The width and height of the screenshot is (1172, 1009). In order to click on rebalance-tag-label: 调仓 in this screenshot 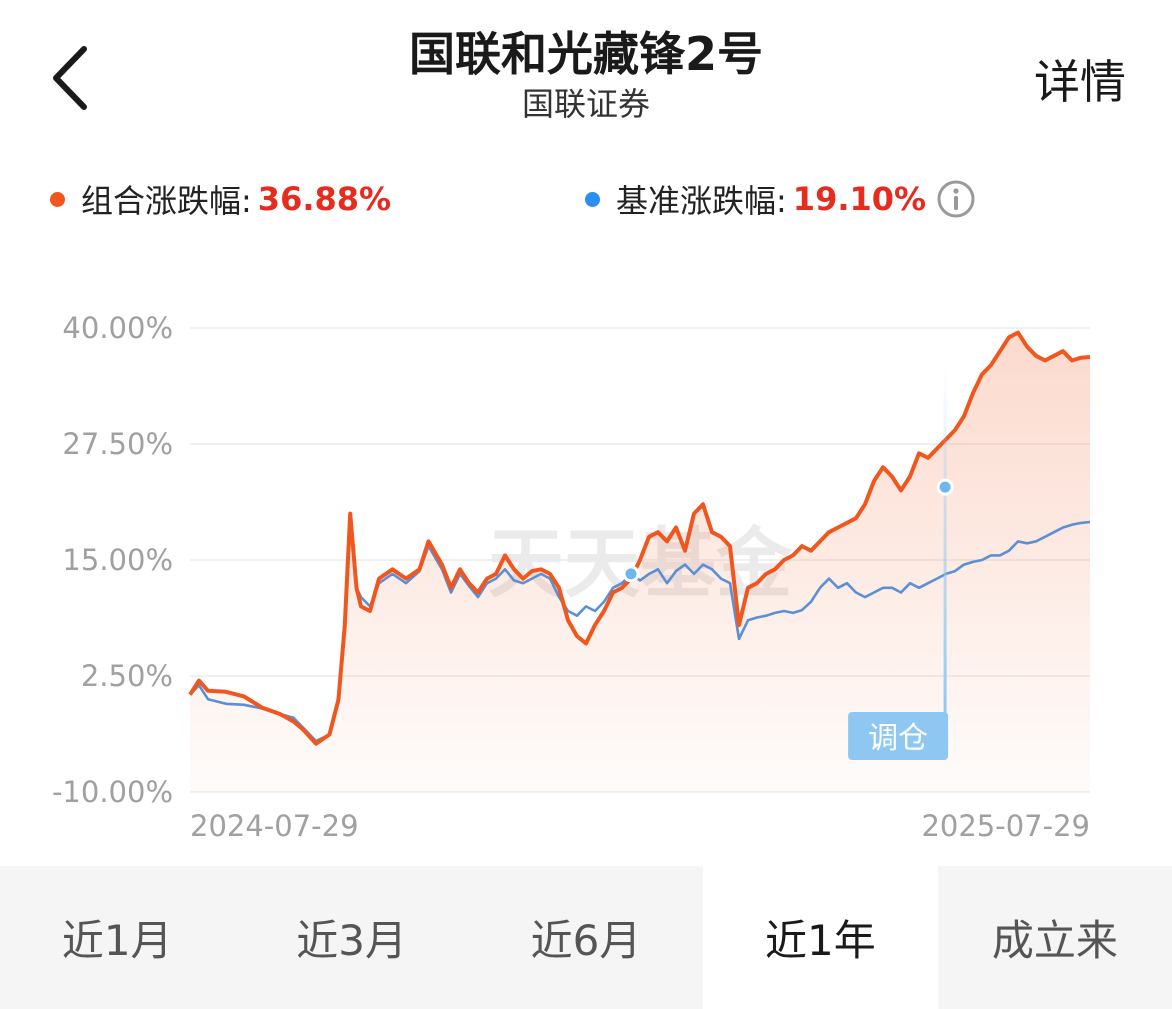, I will do `click(898, 738)`.